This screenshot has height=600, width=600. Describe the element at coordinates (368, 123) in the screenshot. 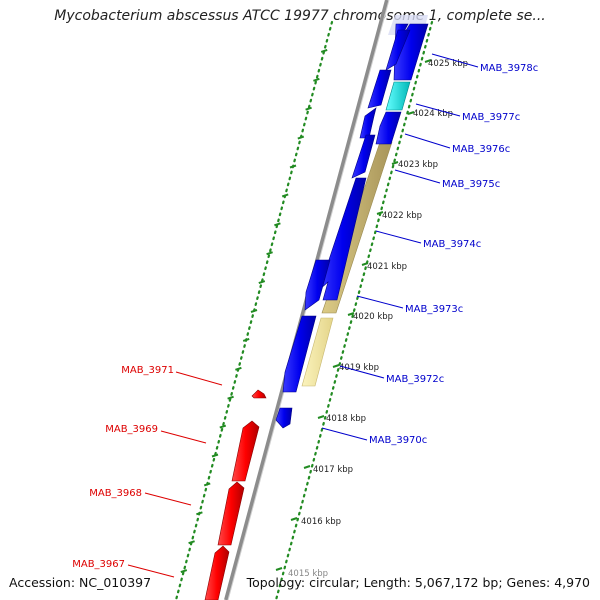

I see `gene-arrow-mab-3975c` at that location.